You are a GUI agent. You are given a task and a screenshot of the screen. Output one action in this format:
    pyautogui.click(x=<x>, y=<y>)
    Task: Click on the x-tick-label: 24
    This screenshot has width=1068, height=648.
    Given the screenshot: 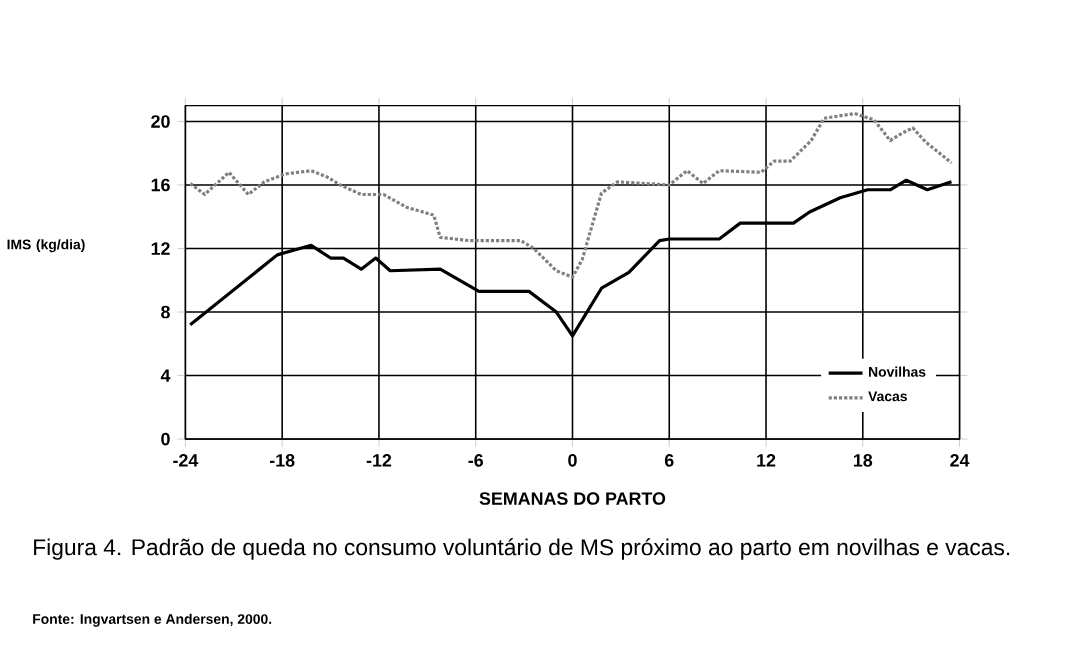 What is the action you would take?
    pyautogui.click(x=960, y=460)
    